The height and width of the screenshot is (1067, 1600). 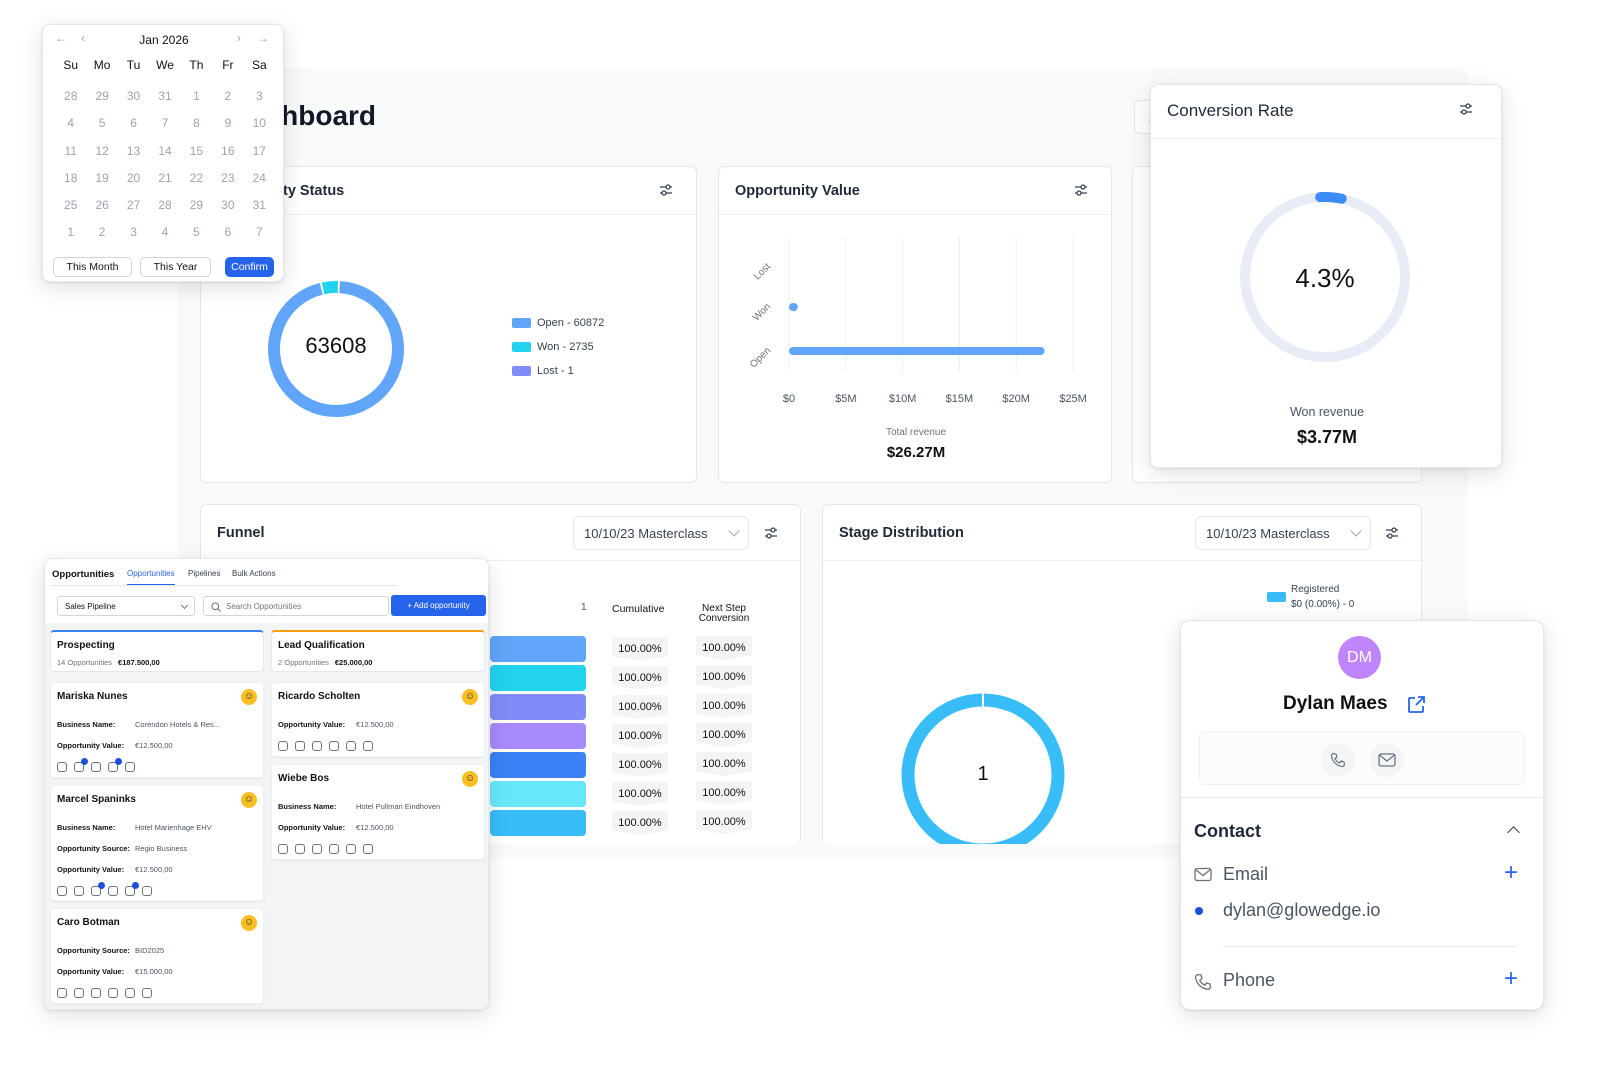 I want to click on prev-month-icon: ‹, so click(x=83, y=38).